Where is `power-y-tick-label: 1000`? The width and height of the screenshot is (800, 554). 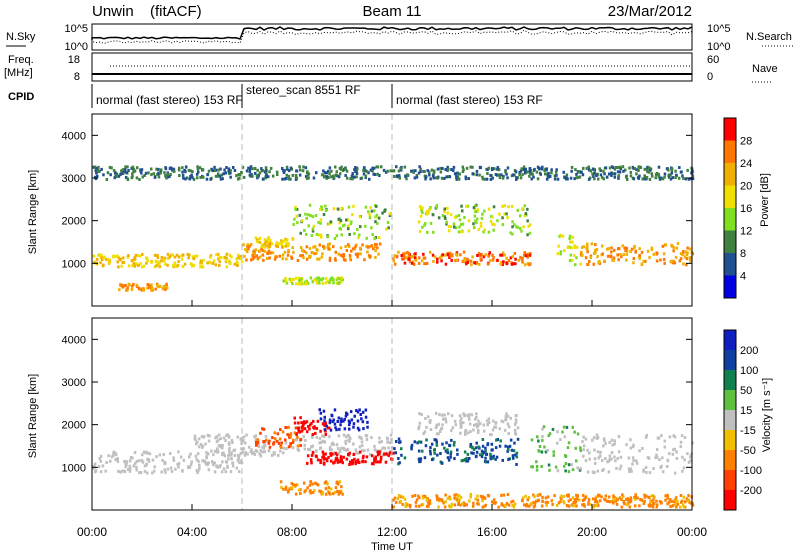 power-y-tick-label: 1000 is located at coordinates (74, 264).